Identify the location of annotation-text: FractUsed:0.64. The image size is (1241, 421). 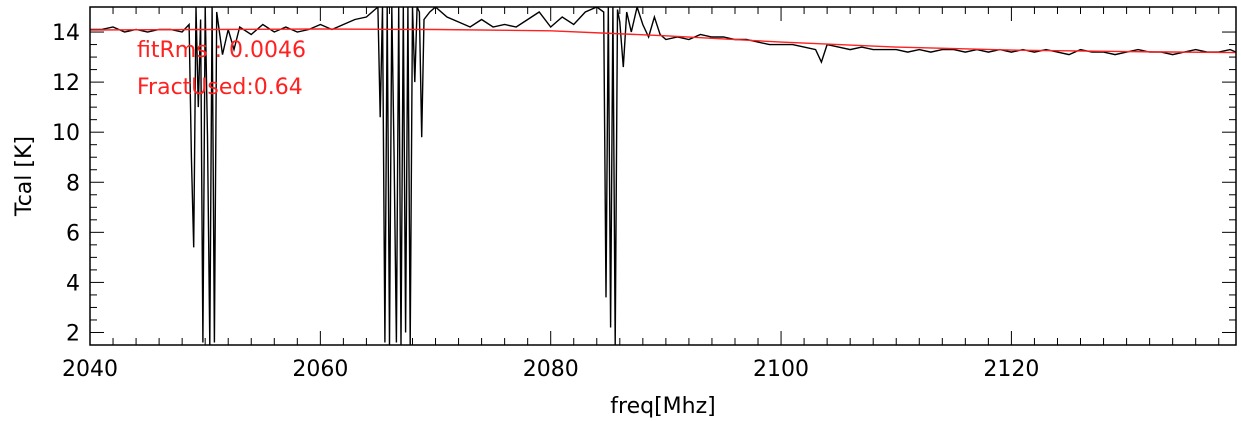
(220, 87).